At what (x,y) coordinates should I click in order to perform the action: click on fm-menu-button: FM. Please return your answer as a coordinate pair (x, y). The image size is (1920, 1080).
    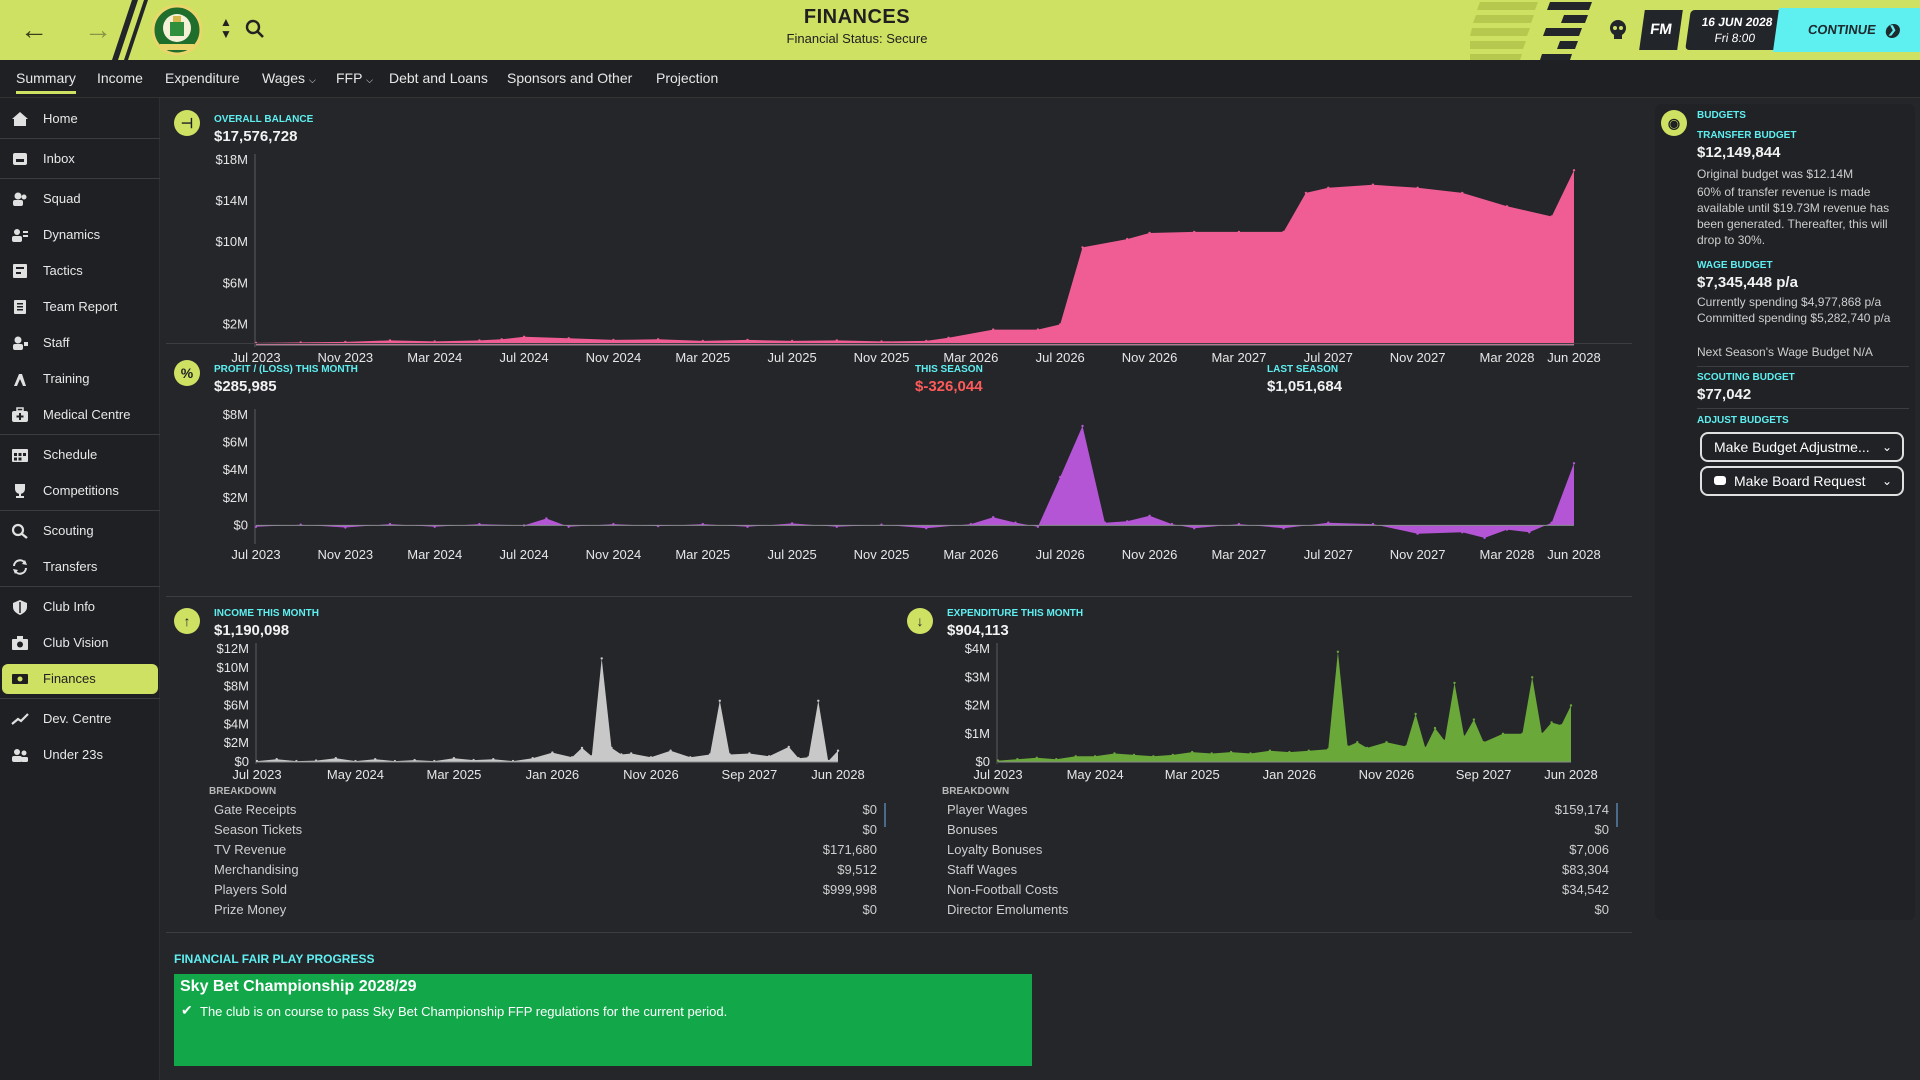
    Looking at the image, I should click on (1661, 30).